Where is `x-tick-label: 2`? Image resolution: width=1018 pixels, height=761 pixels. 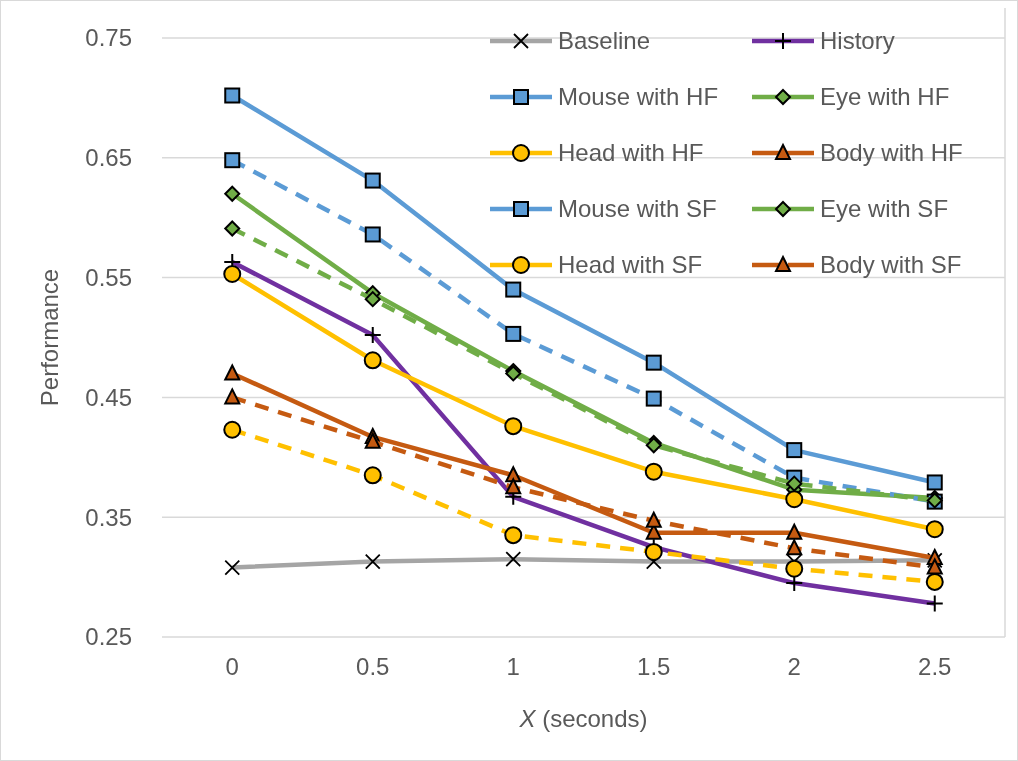
x-tick-label: 2 is located at coordinates (794, 666).